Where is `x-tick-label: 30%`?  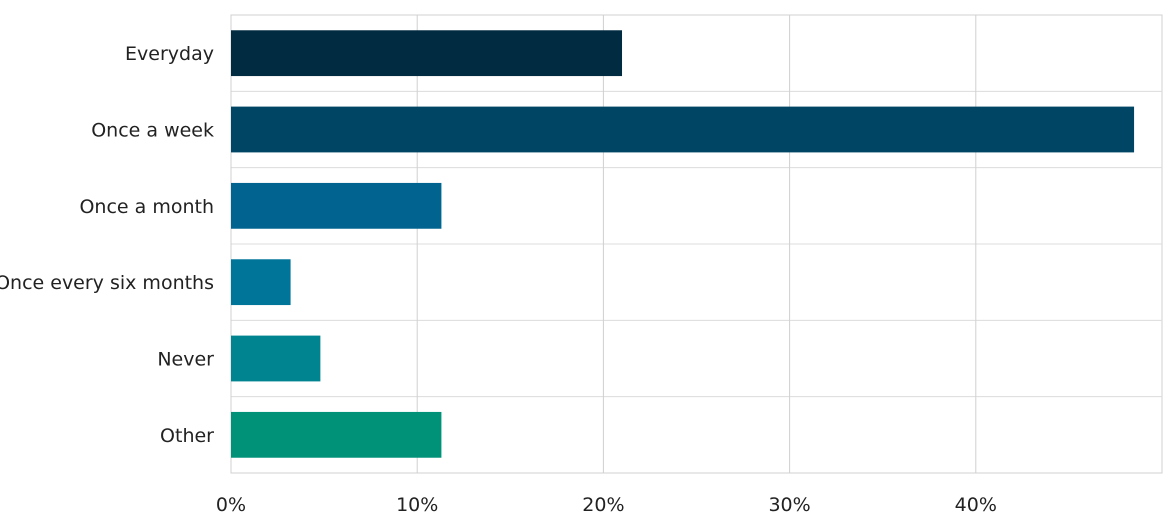 x-tick-label: 30% is located at coordinates (789, 505).